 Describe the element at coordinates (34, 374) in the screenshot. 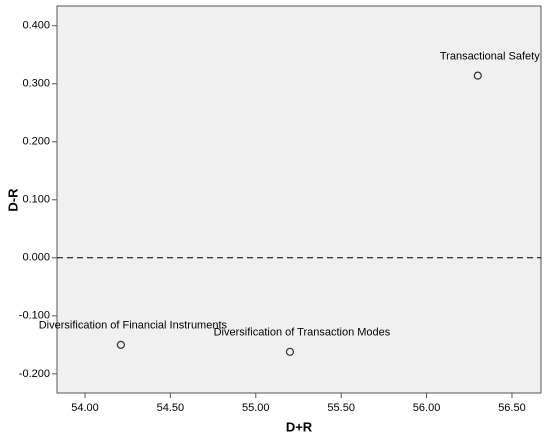

I see `y-tick-label: -0.200` at that location.